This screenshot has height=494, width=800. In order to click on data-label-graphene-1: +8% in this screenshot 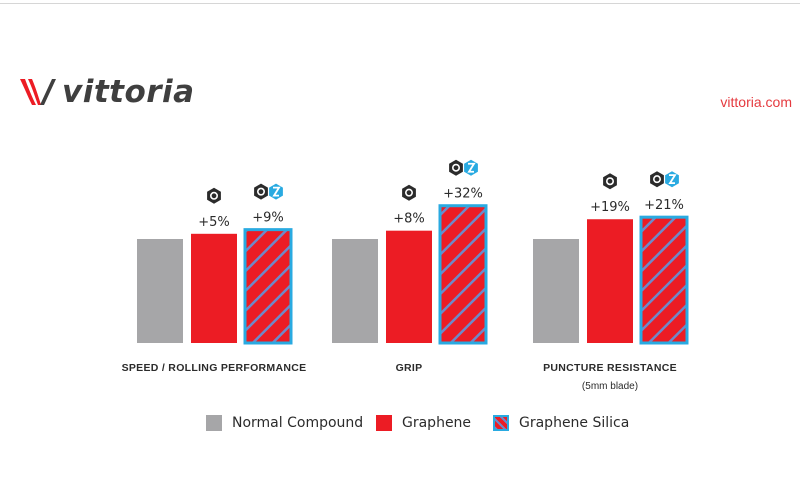, I will do `click(409, 219)`.